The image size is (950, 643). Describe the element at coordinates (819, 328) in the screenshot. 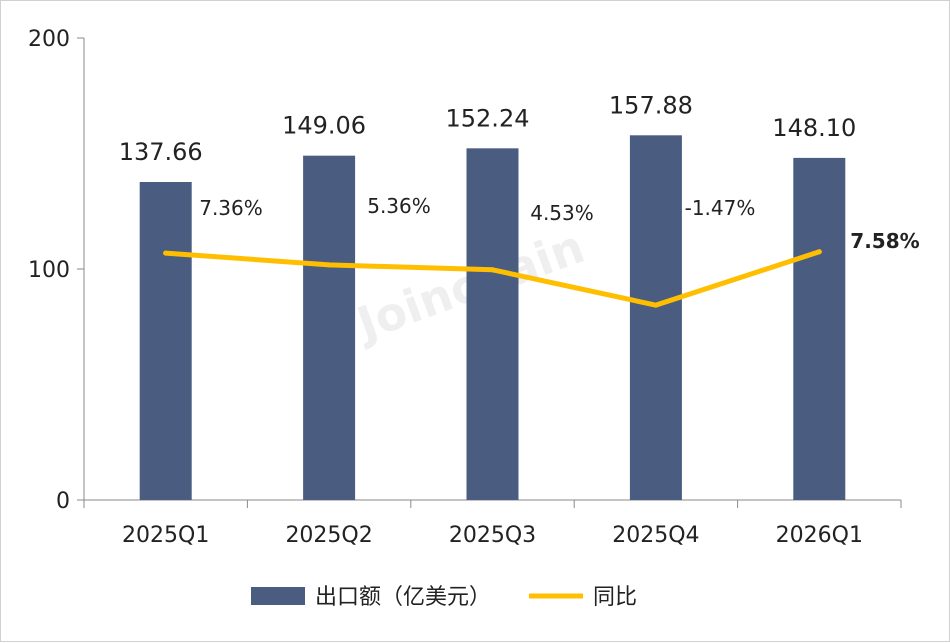

I see `bar-2026Q1` at that location.